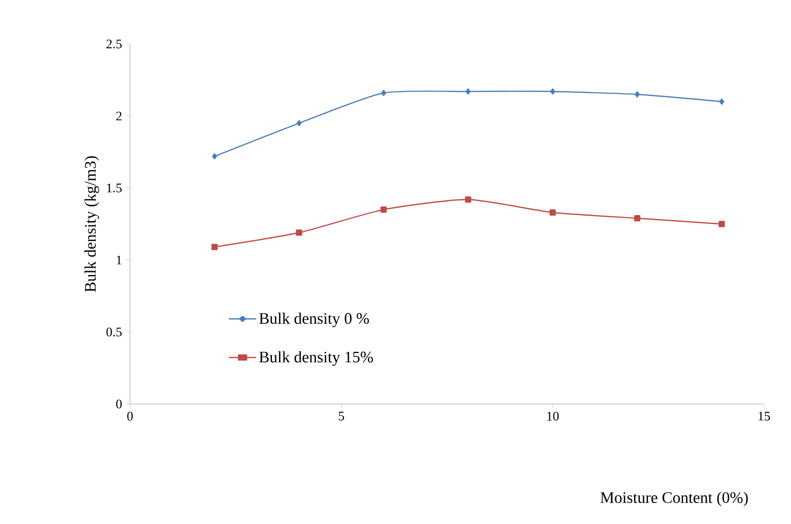 The height and width of the screenshot is (524, 791). I want to click on legend-label: Bulk density 15%, so click(316, 358).